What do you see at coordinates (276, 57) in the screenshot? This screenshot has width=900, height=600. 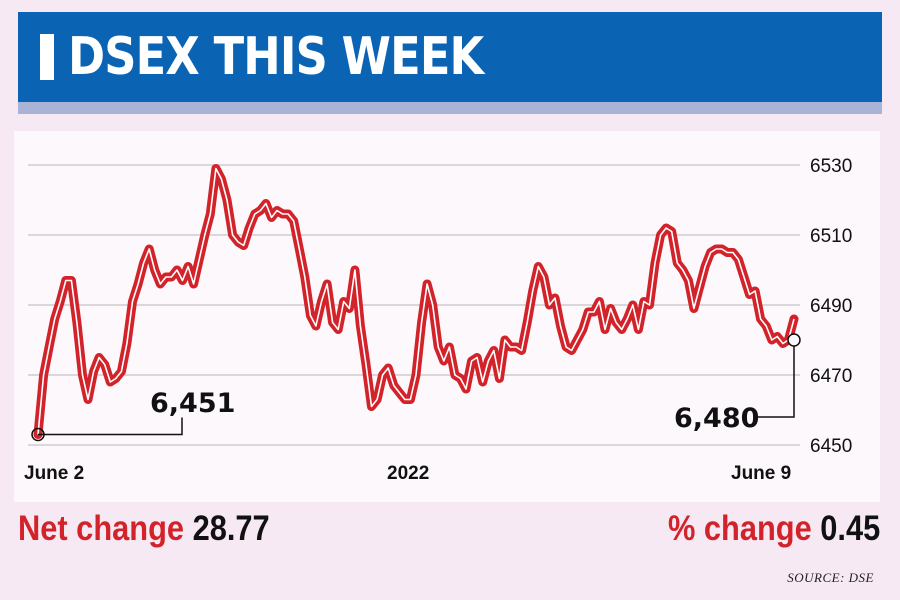 I see `page-title: DSEX THIS WEEK` at bounding box center [276, 57].